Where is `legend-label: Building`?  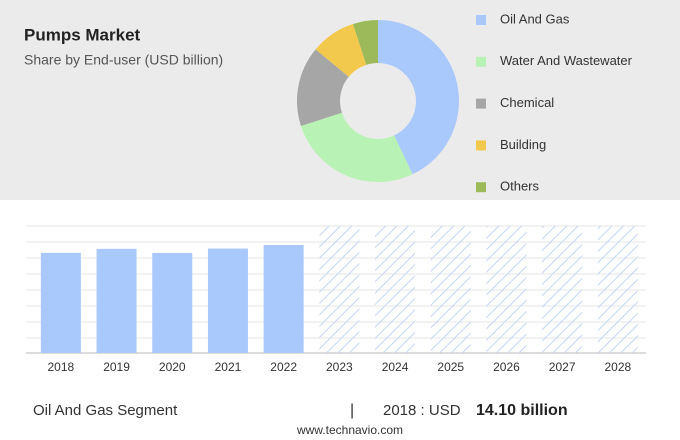 legend-label: Building is located at coordinates (523, 144).